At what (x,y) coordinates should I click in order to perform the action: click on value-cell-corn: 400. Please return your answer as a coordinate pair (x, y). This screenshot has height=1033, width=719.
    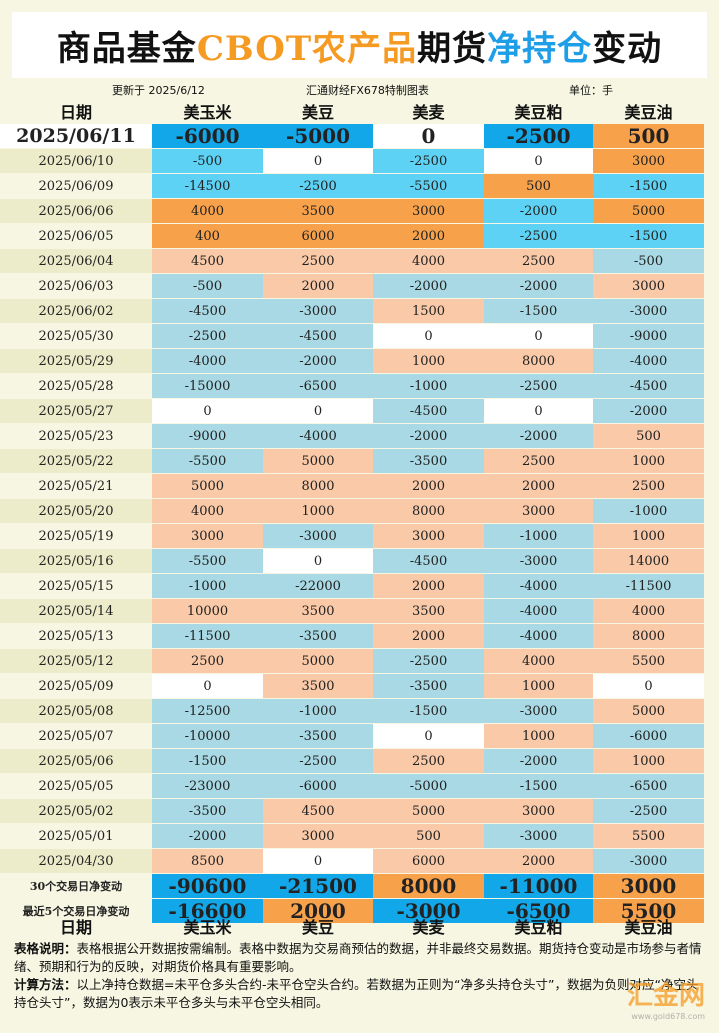
    Looking at the image, I should click on (207, 236).